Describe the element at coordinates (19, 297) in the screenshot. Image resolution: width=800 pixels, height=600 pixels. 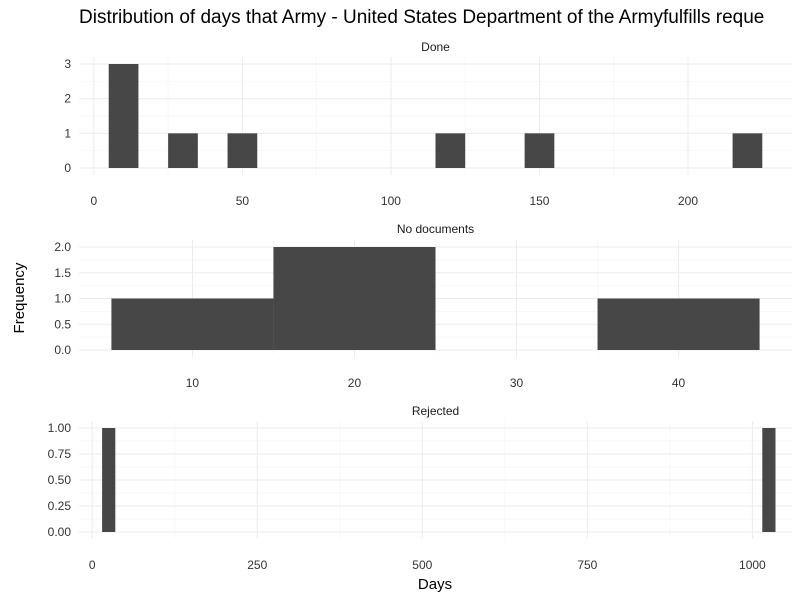
I see `y-axis-title: Frequency` at that location.